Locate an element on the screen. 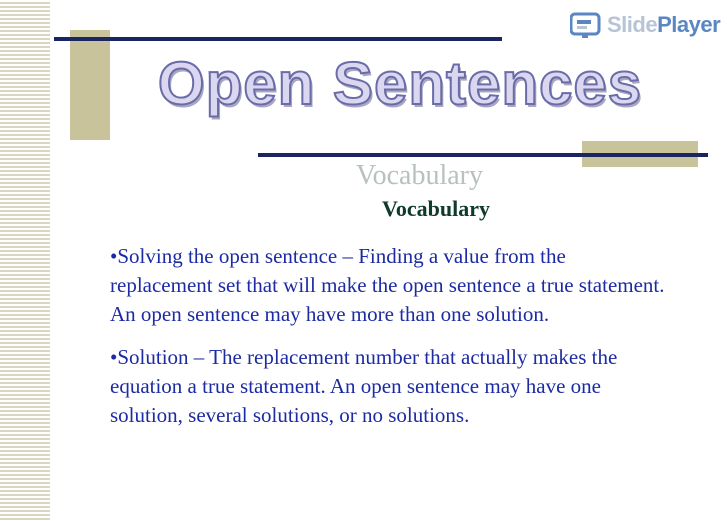 This screenshot has width=727, height=521. slideplayer-logo-icon is located at coordinates (586, 25).